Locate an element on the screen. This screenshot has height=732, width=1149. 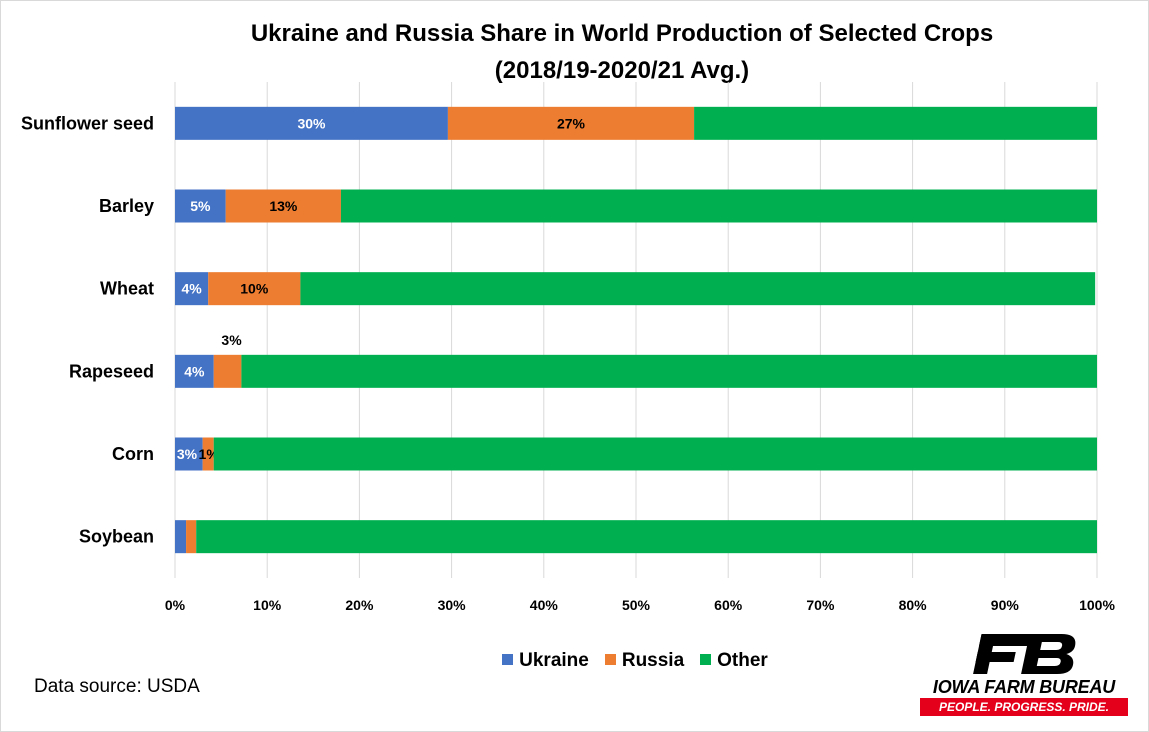
bar-other-soybean is located at coordinates (646, 537).